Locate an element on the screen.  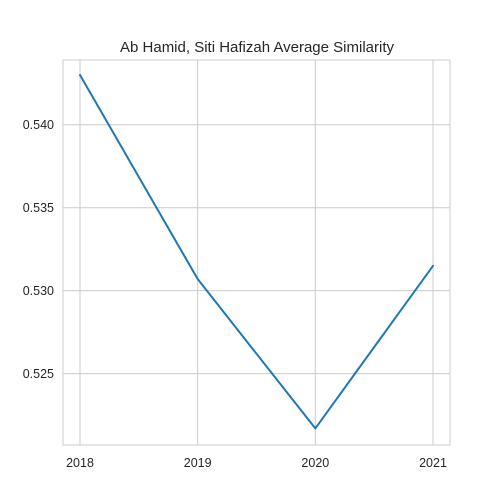
x-tick-label: 2018 is located at coordinates (80, 463).